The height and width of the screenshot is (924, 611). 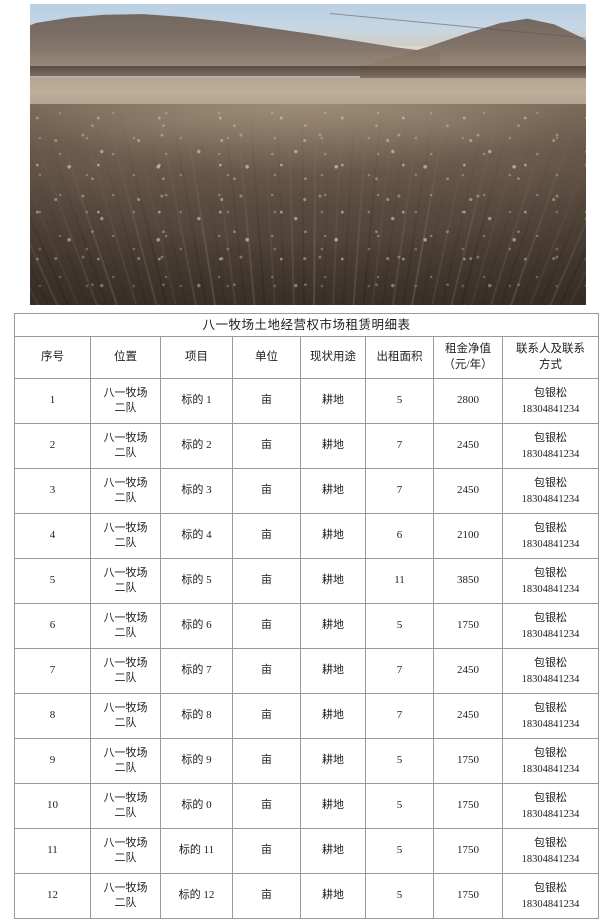 I want to click on table-row: 2 八一牧场 二队 标的 2 亩耕地 7 2450 包银松 18304841234, so click(x=307, y=446).